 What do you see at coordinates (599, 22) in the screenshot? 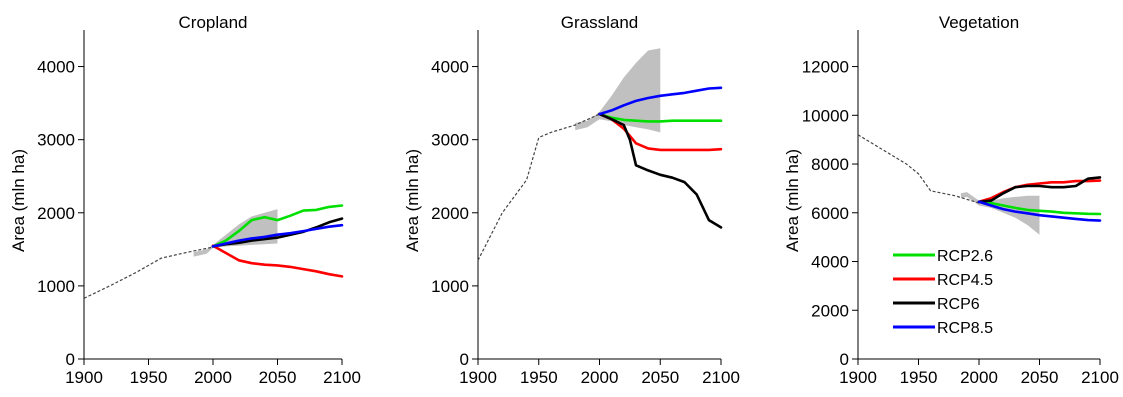
I see `chart-title: Grassland` at bounding box center [599, 22].